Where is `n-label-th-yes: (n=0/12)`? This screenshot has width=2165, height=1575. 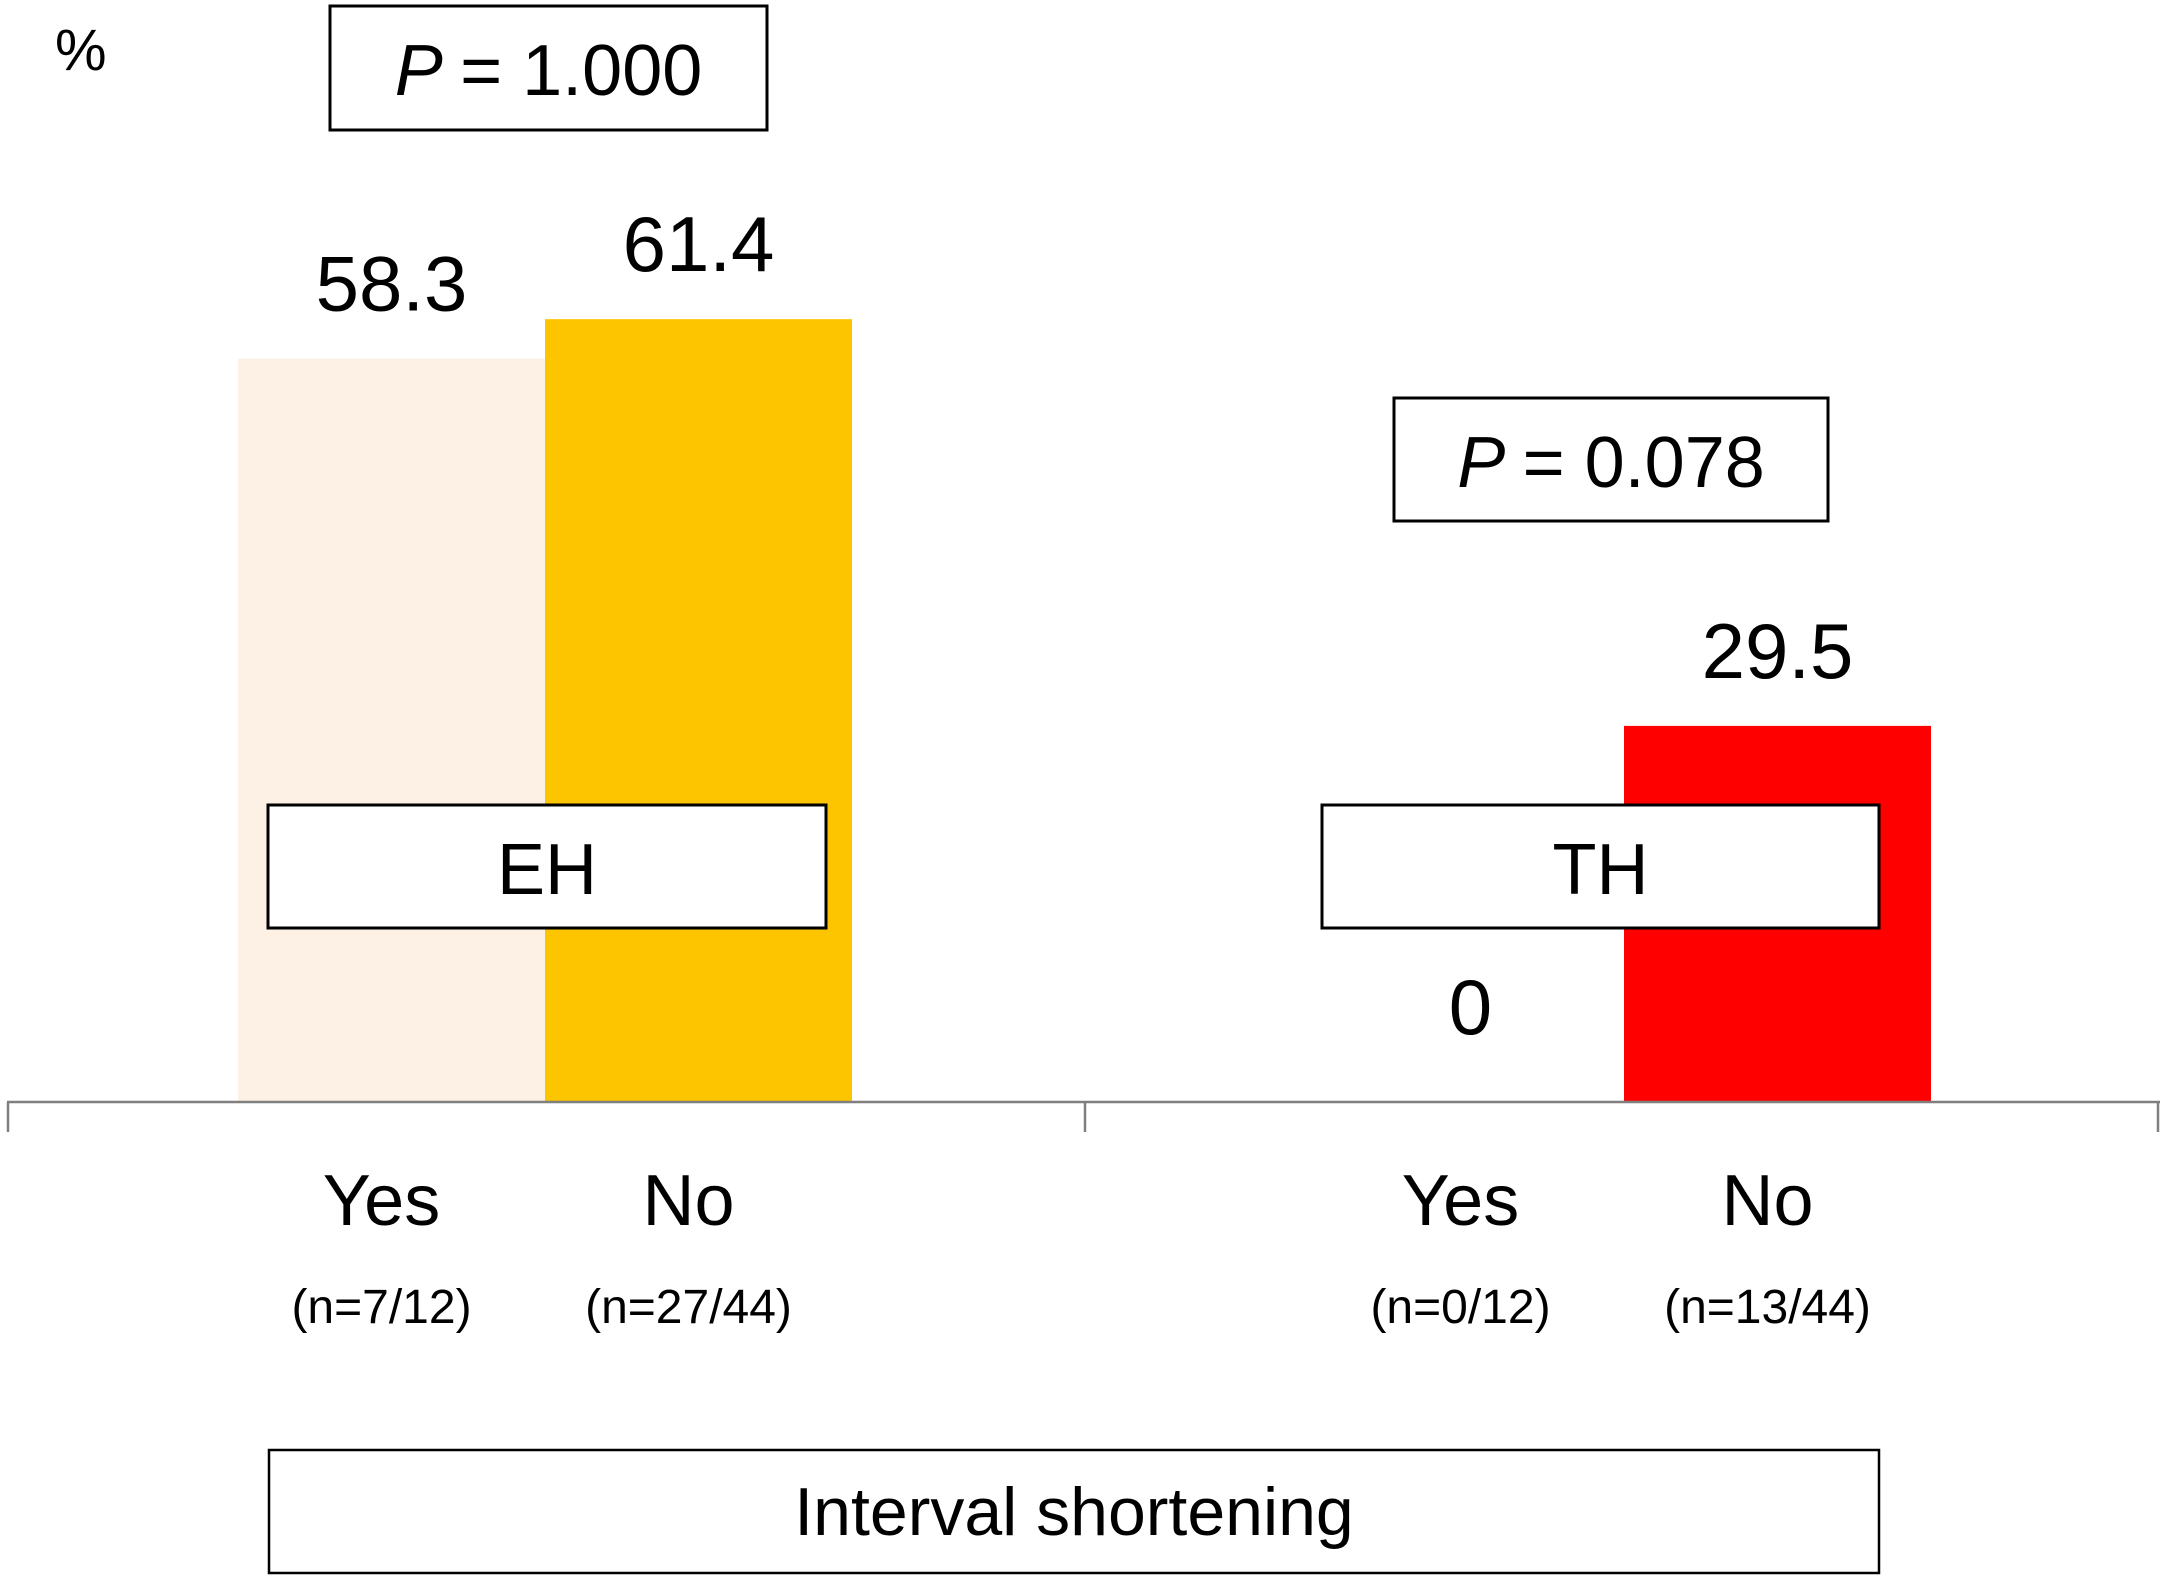
n-label-th-yes: (n=0/12) is located at coordinates (1460, 1307).